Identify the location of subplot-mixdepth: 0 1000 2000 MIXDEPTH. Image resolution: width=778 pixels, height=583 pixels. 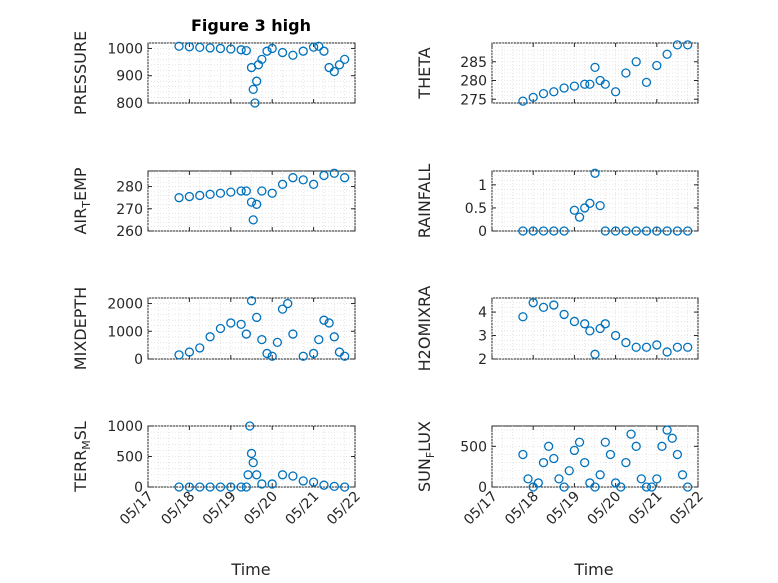
(213, 328).